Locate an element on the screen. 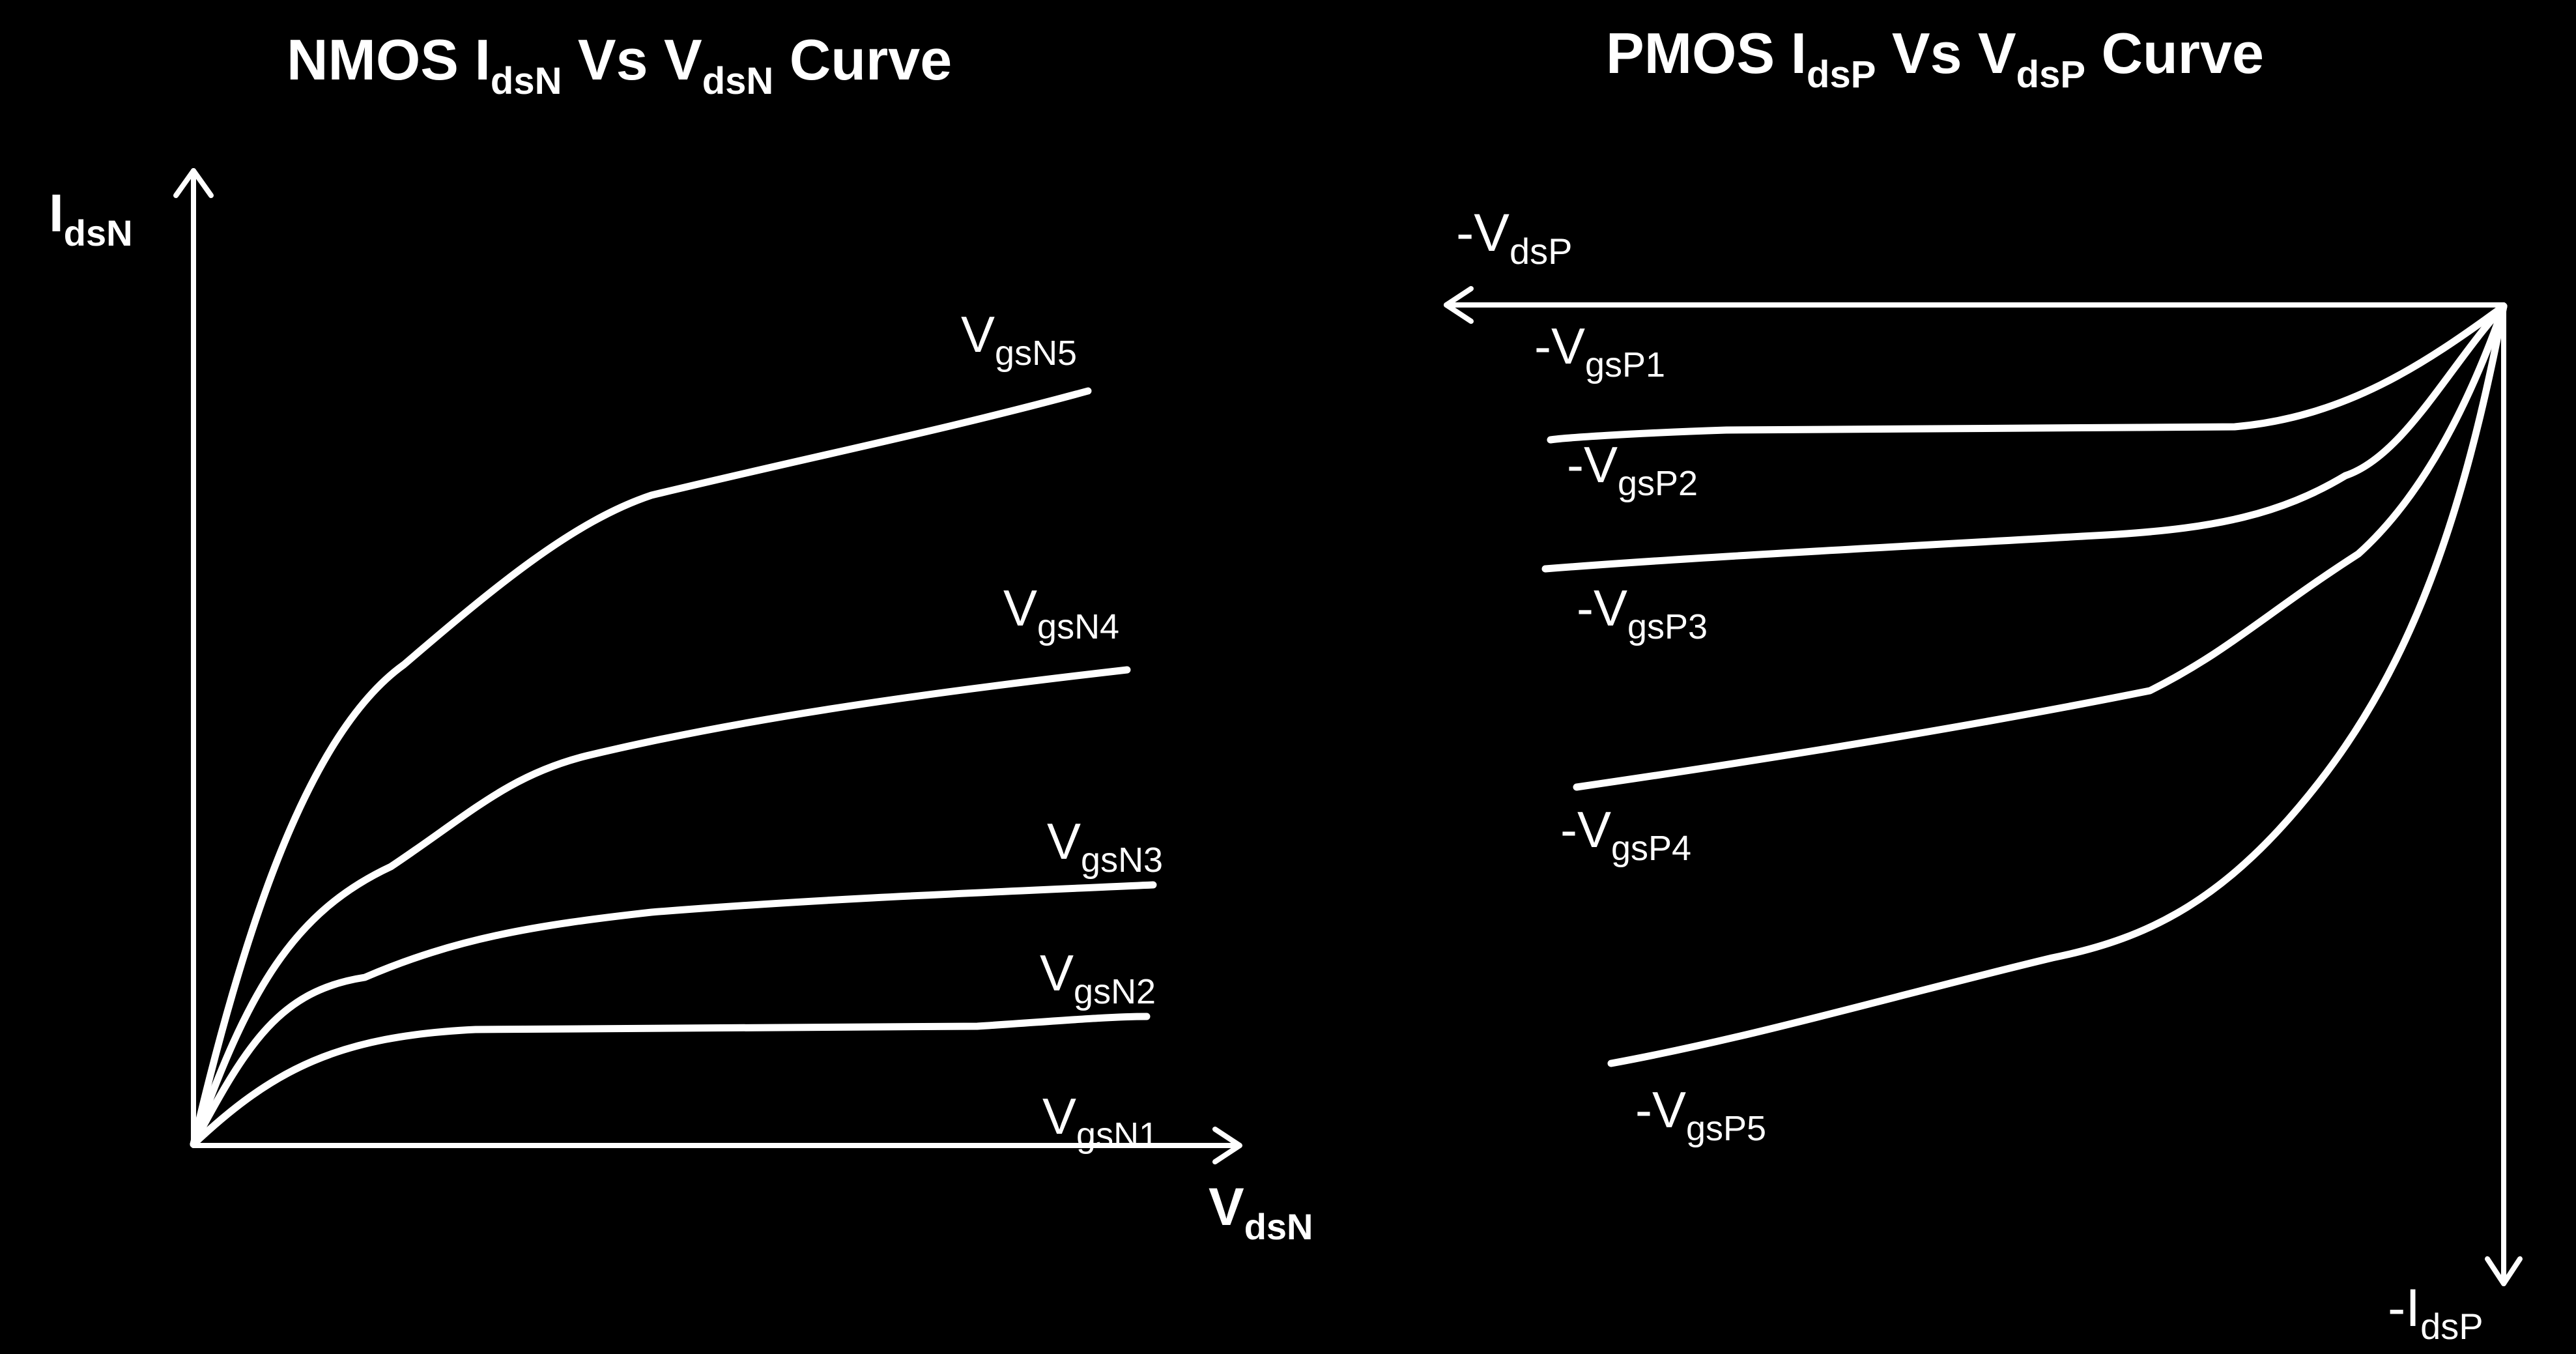  pmos-curve-vgsp3 is located at coordinates (2040, 547).